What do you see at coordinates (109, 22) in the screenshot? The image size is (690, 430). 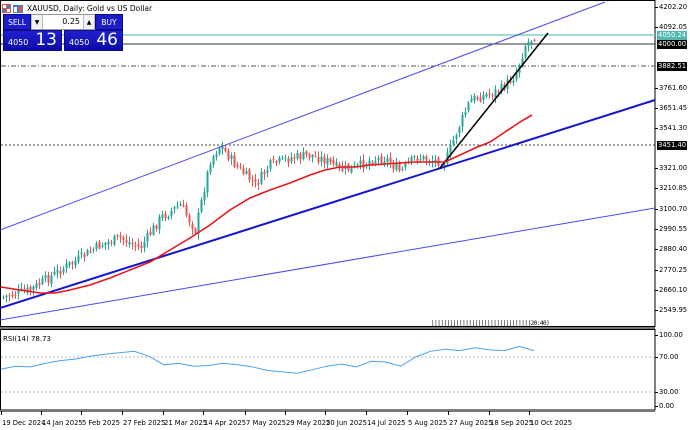 I see `buy-button: BUY` at bounding box center [109, 22].